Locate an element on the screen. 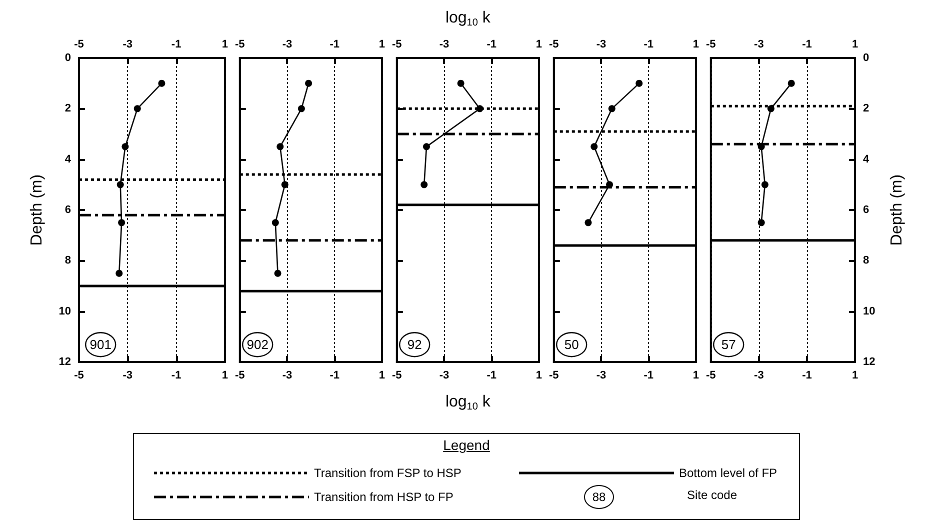 The image size is (935, 528). y-axis-title: Depth (m) is located at coordinates (37, 210).